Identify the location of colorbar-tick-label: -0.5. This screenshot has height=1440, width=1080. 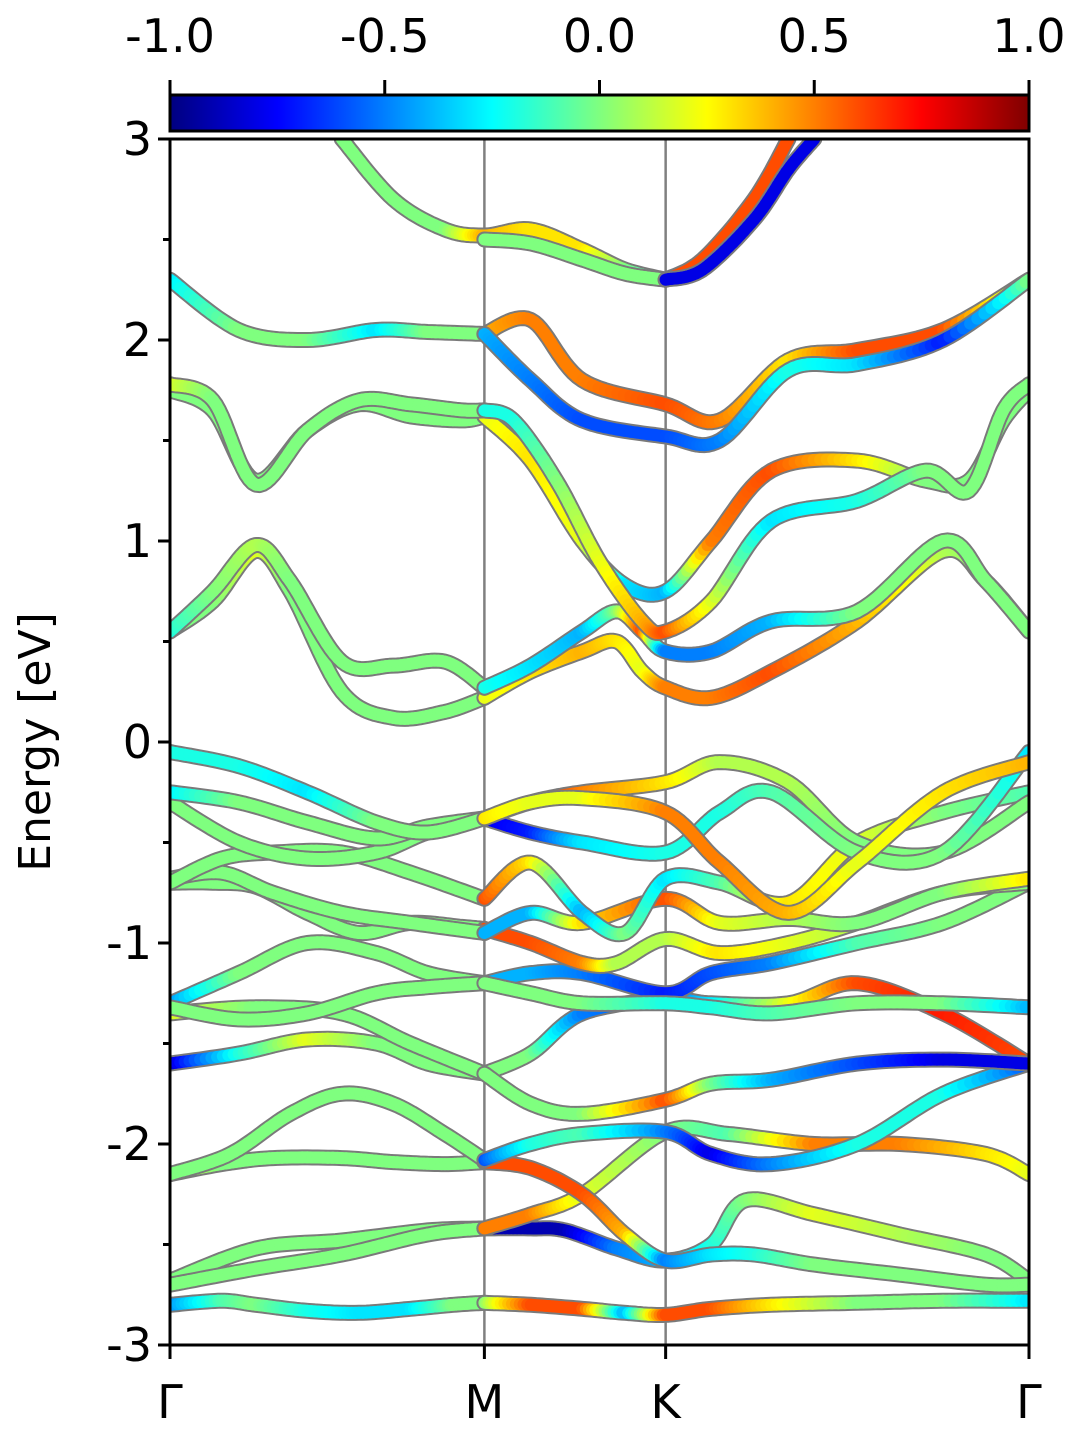
(385, 36).